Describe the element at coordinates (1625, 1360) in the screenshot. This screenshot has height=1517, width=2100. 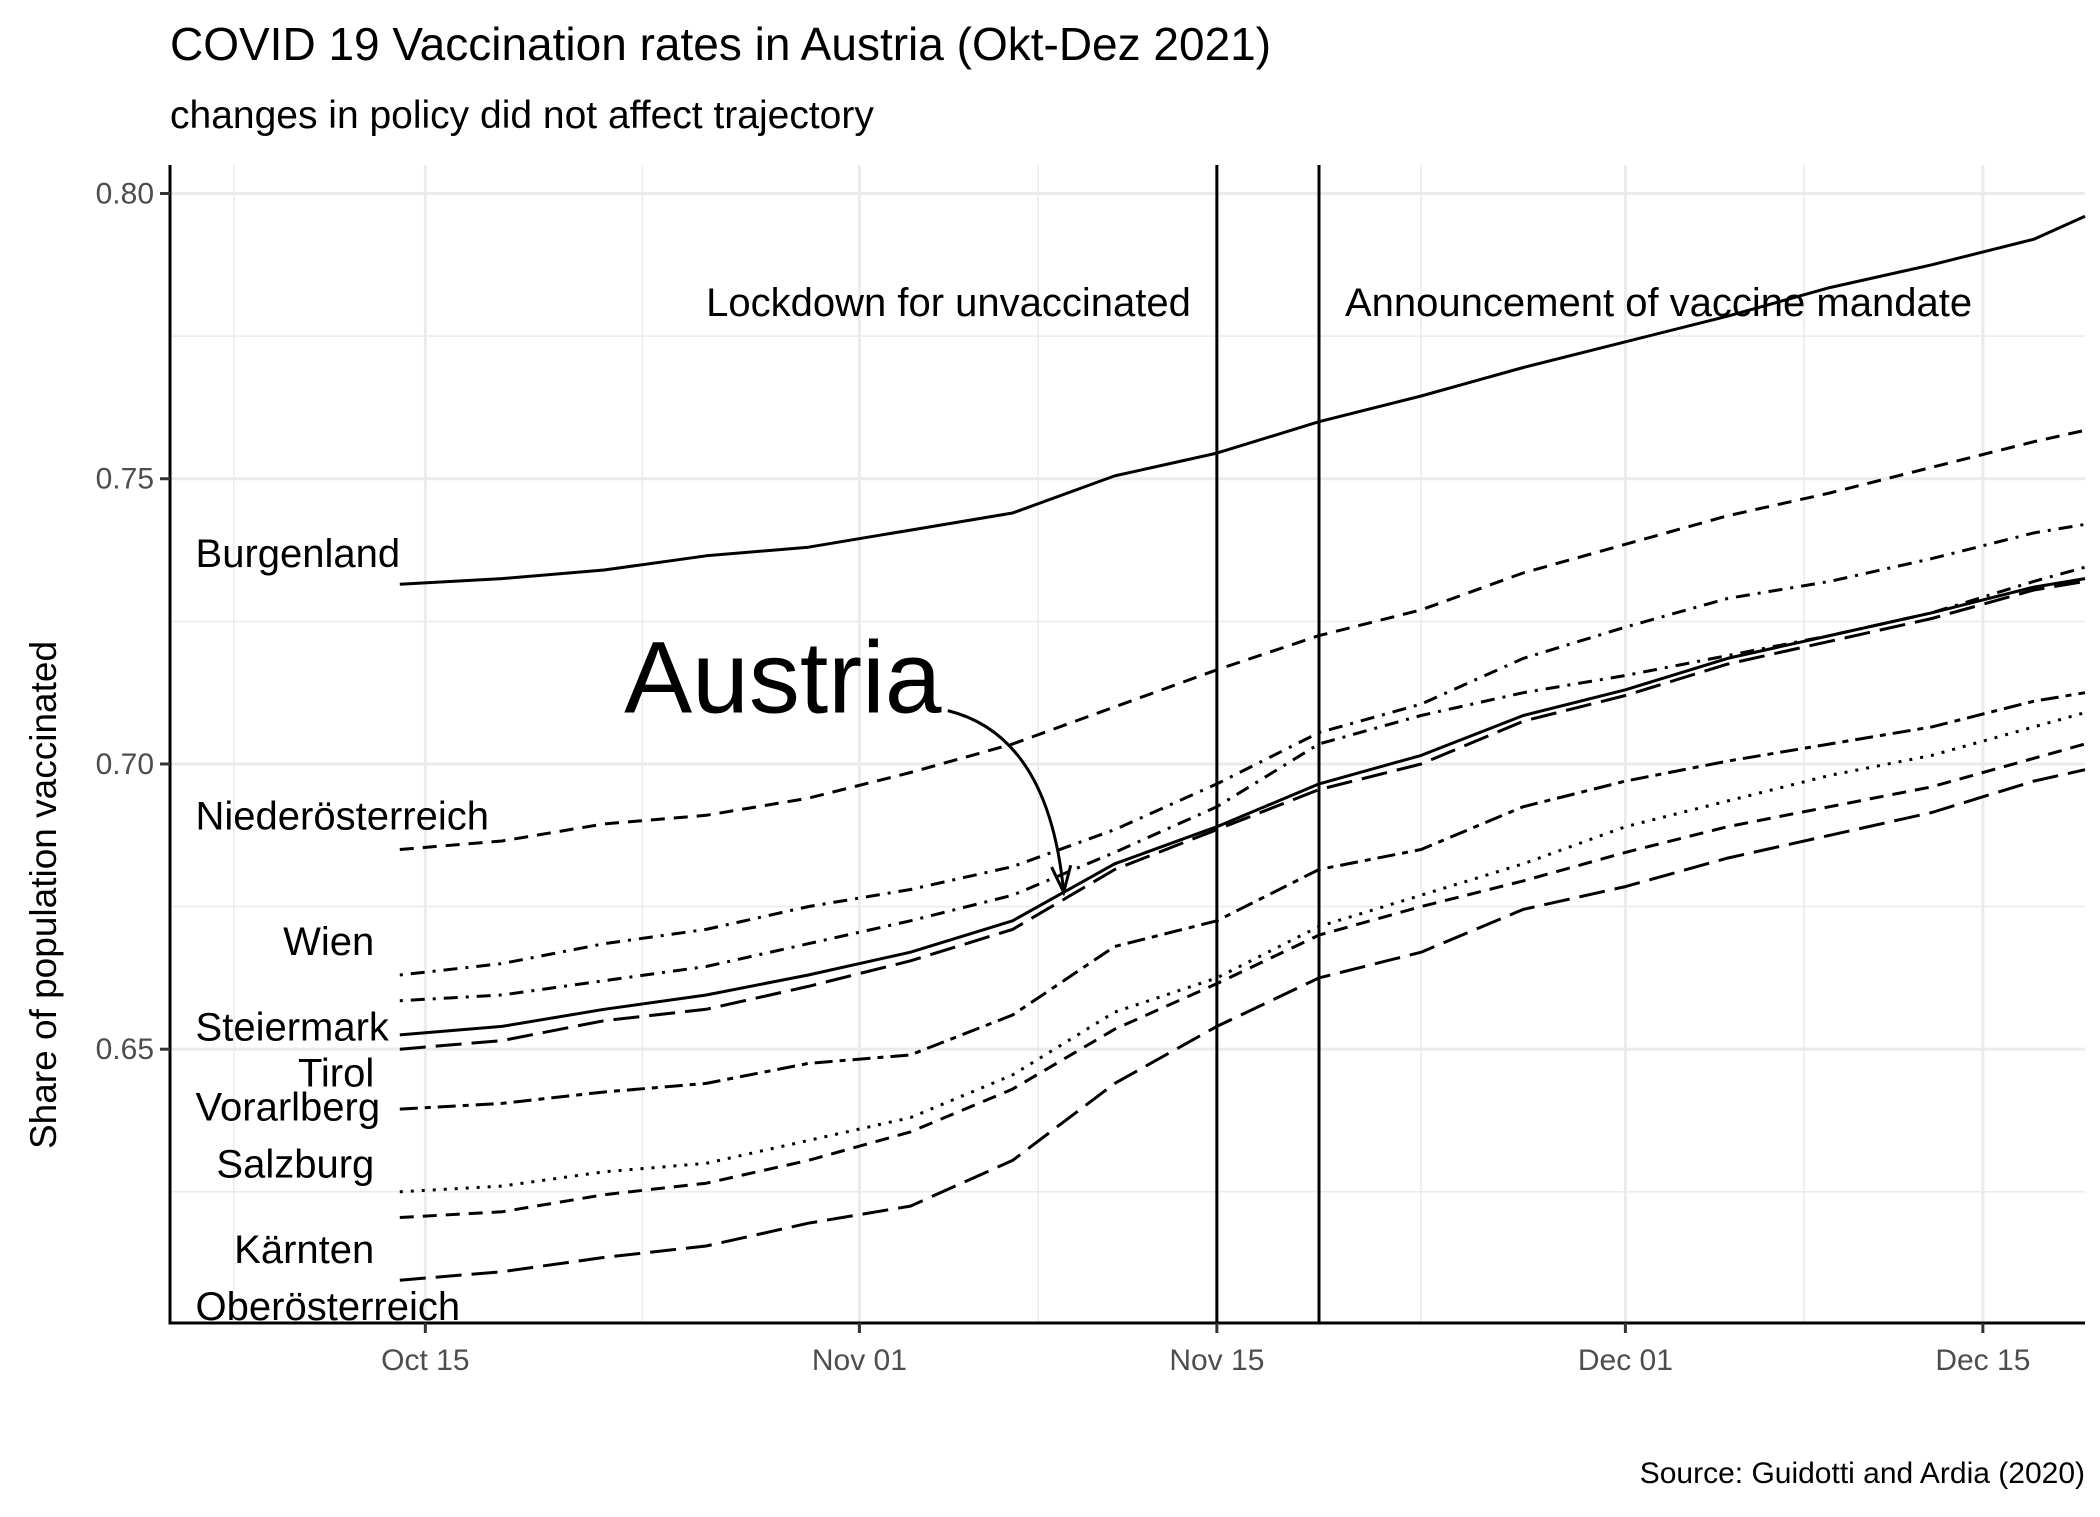
I see `x-tick-label: Dec 01` at that location.